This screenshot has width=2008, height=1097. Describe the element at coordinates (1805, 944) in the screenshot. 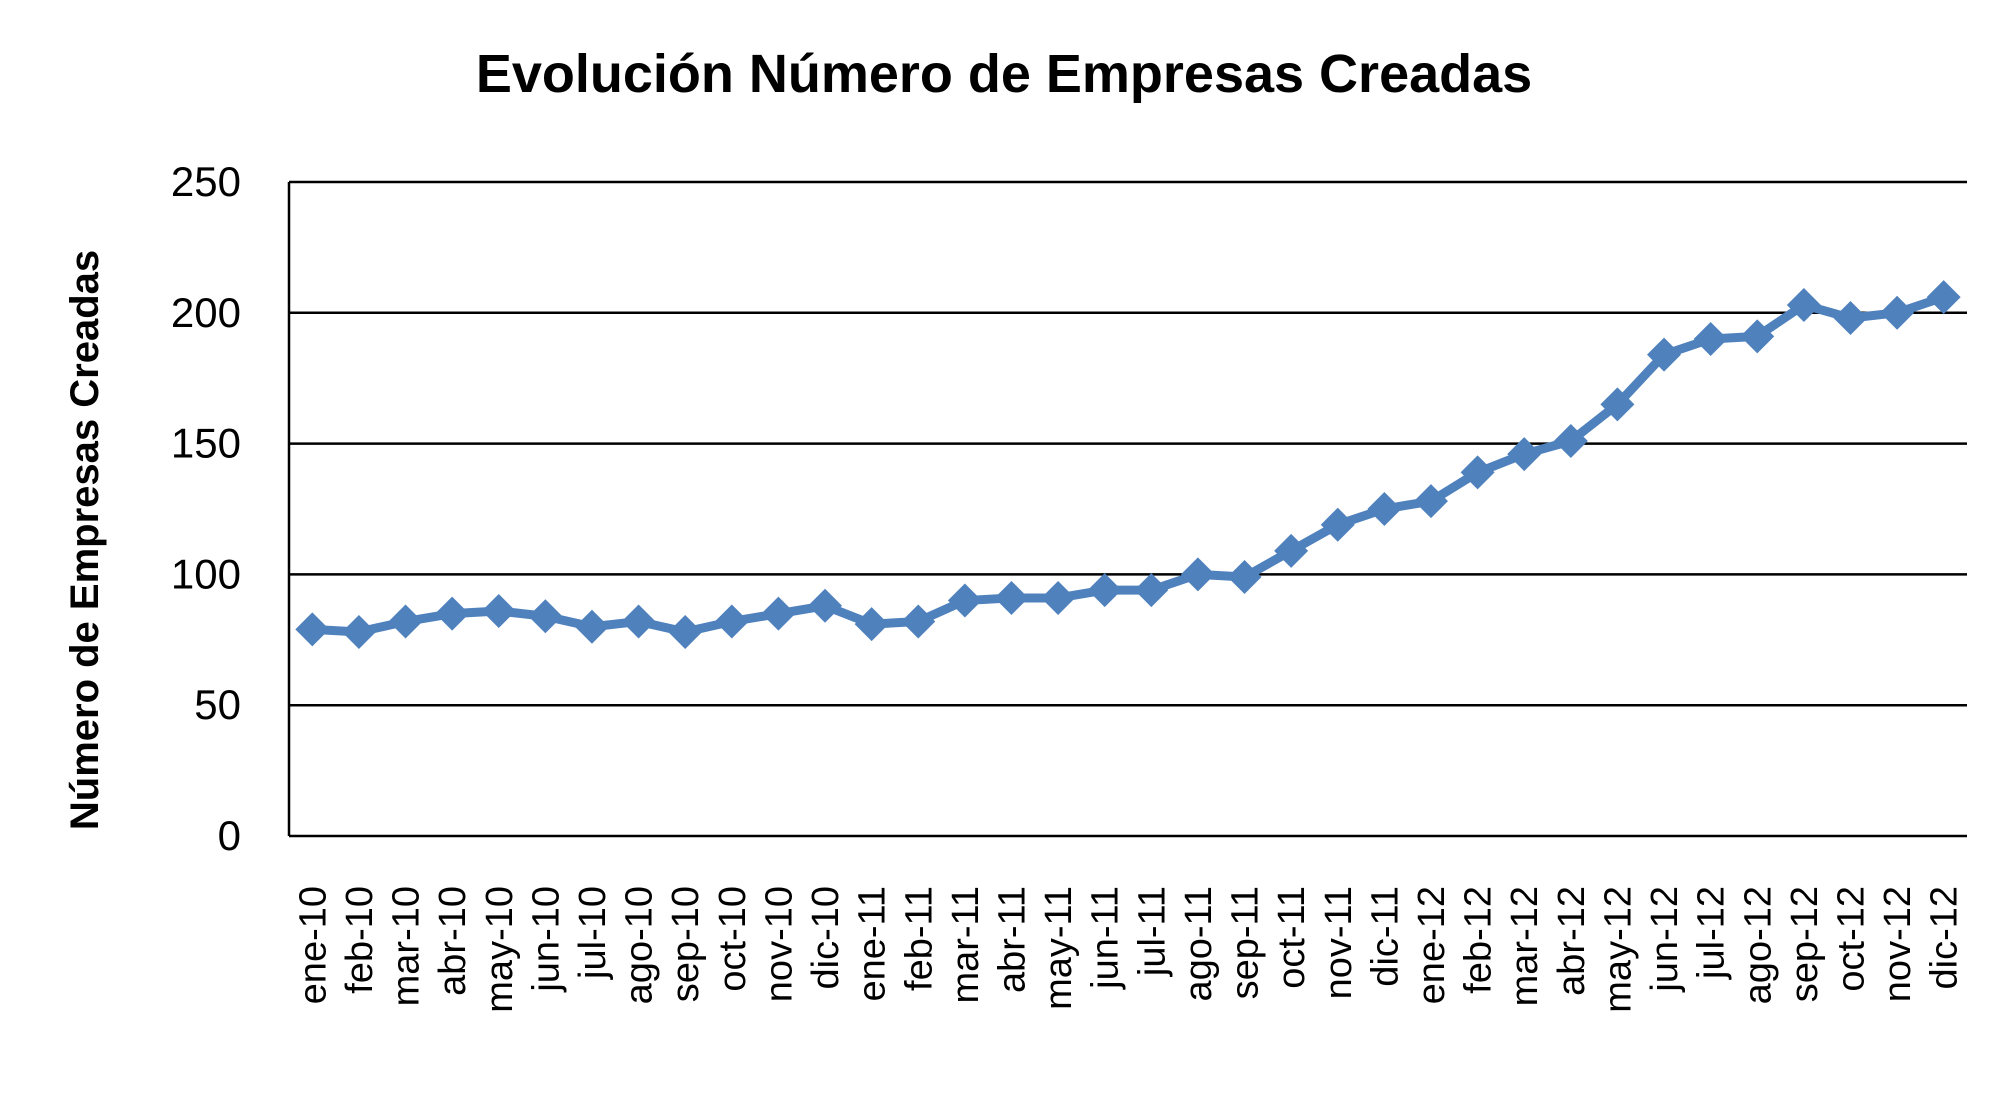

I see `x-tick-label: sep-12` at that location.